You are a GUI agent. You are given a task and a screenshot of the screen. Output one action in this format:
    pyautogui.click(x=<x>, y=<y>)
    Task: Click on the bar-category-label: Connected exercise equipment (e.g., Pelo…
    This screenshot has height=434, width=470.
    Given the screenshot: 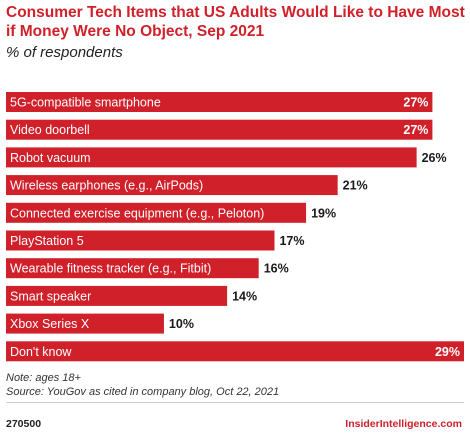 What is the action you would take?
    pyautogui.click(x=137, y=213)
    